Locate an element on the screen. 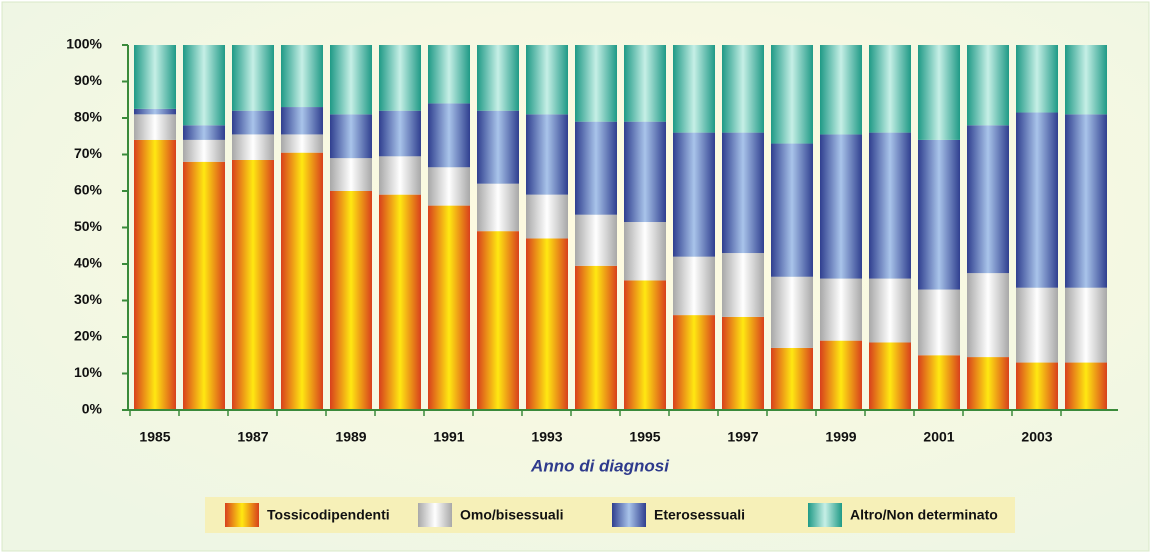 This screenshot has height=558, width=1151. x-tick-label: 1997 is located at coordinates (742, 437).